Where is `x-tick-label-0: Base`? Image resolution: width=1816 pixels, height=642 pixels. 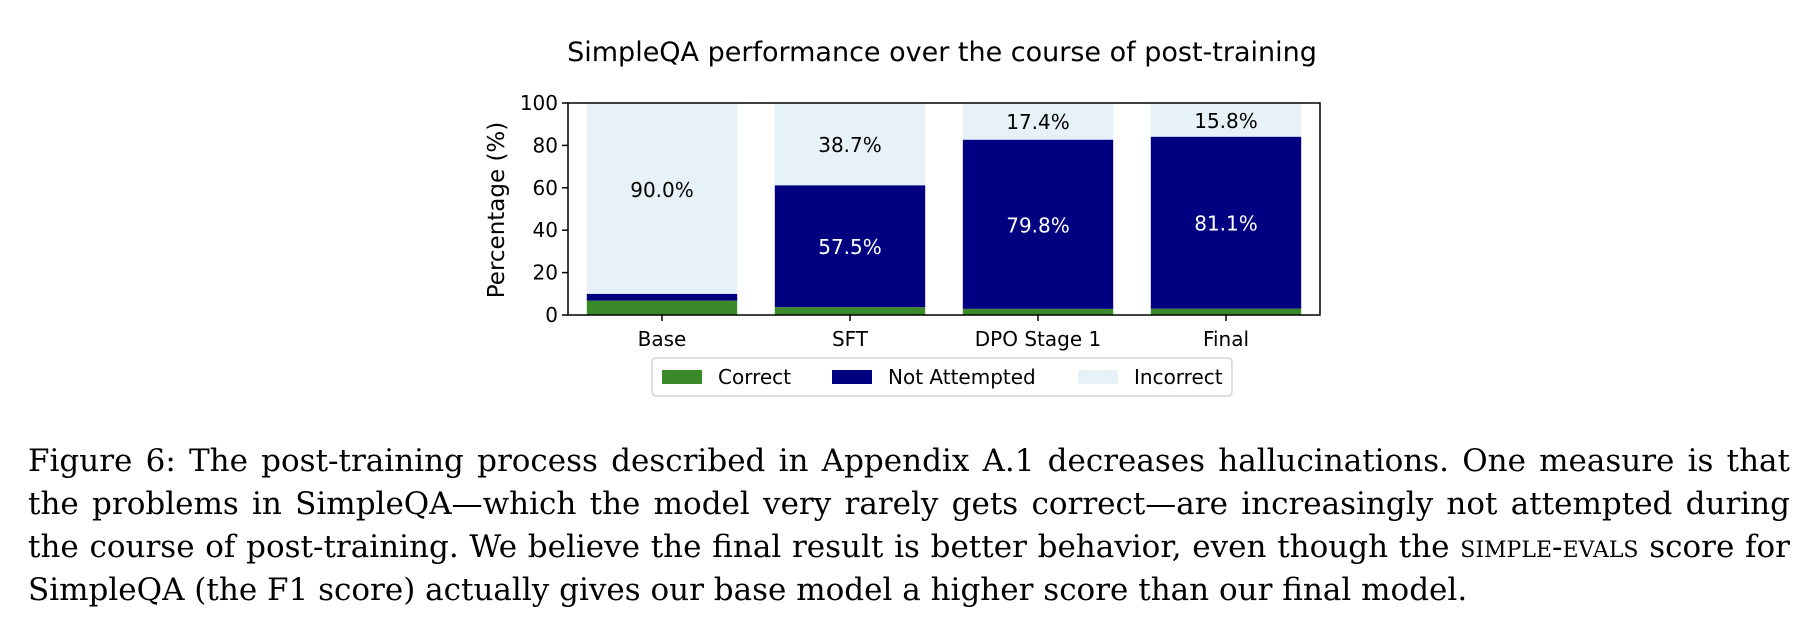
x-tick-label-0: Base is located at coordinates (662, 339).